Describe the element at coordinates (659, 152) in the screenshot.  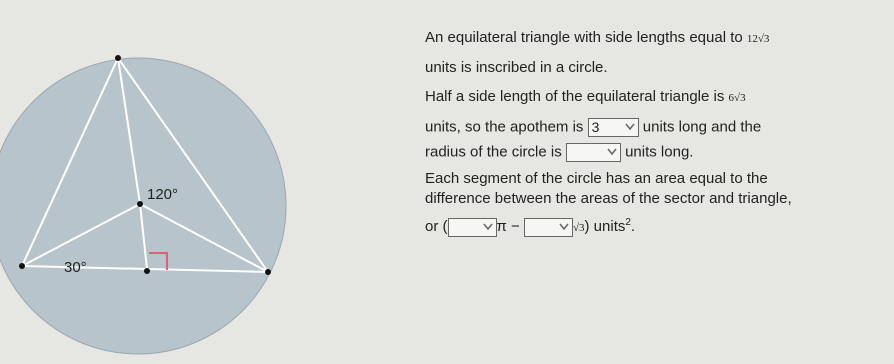
I see `text: units long.` at that location.